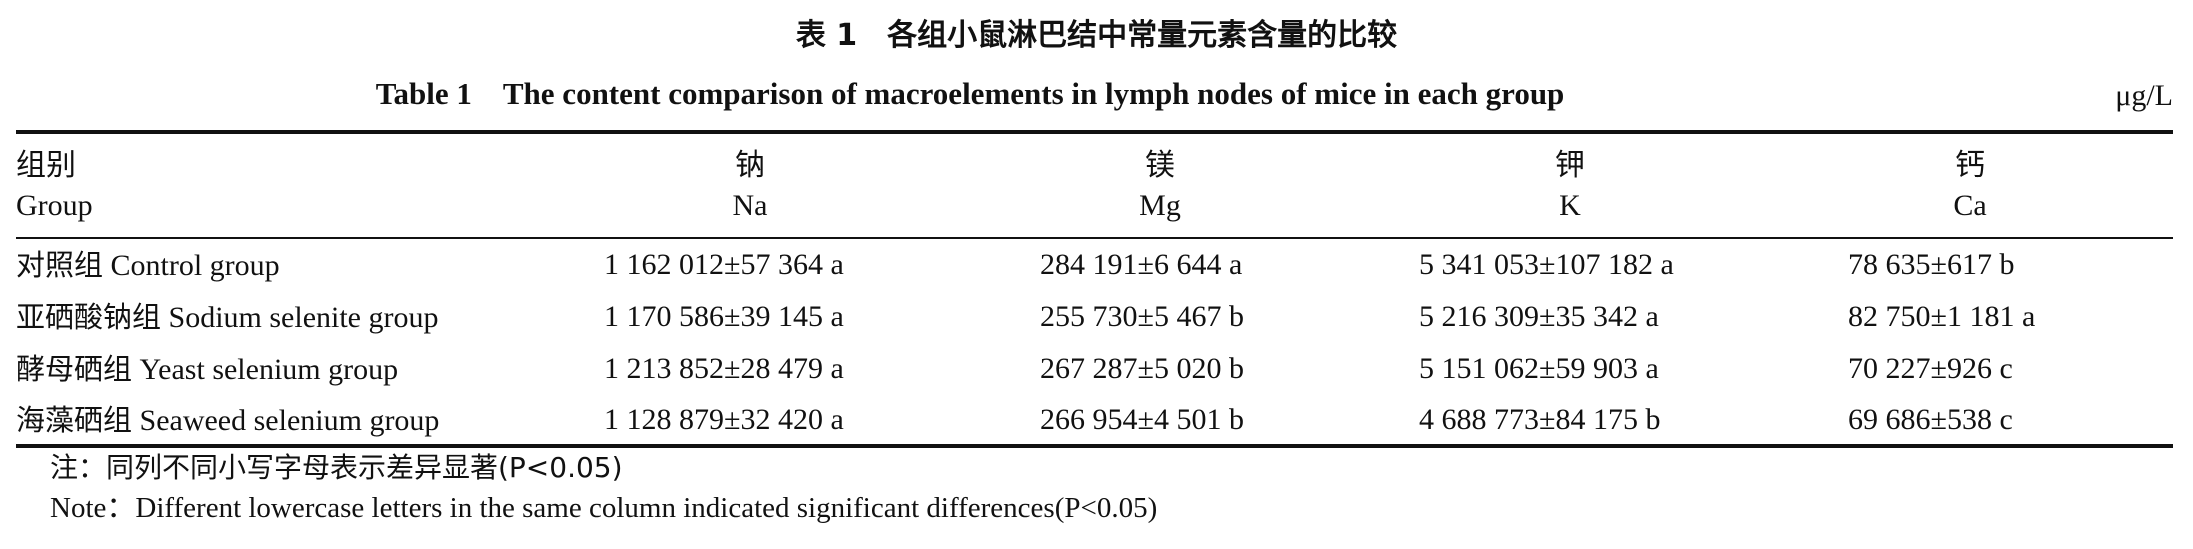  Describe the element at coordinates (1160, 186) in the screenshot. I see `header-mg: 镁 Mg` at that location.